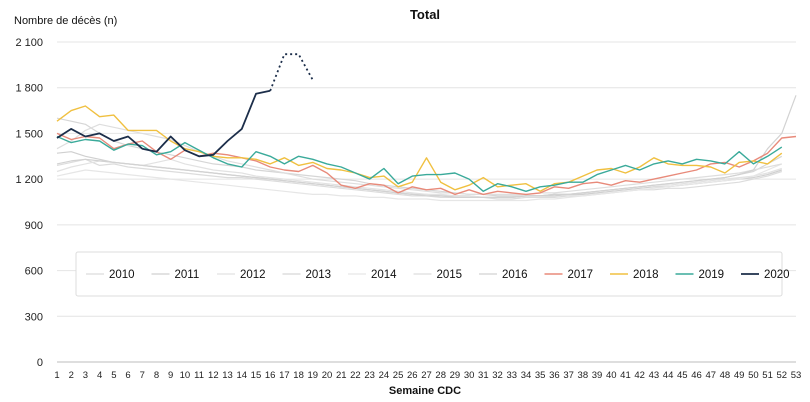 The height and width of the screenshot is (402, 810). What do you see at coordinates (540, 375) in the screenshot?
I see `x-tick-label: 35` at bounding box center [540, 375].